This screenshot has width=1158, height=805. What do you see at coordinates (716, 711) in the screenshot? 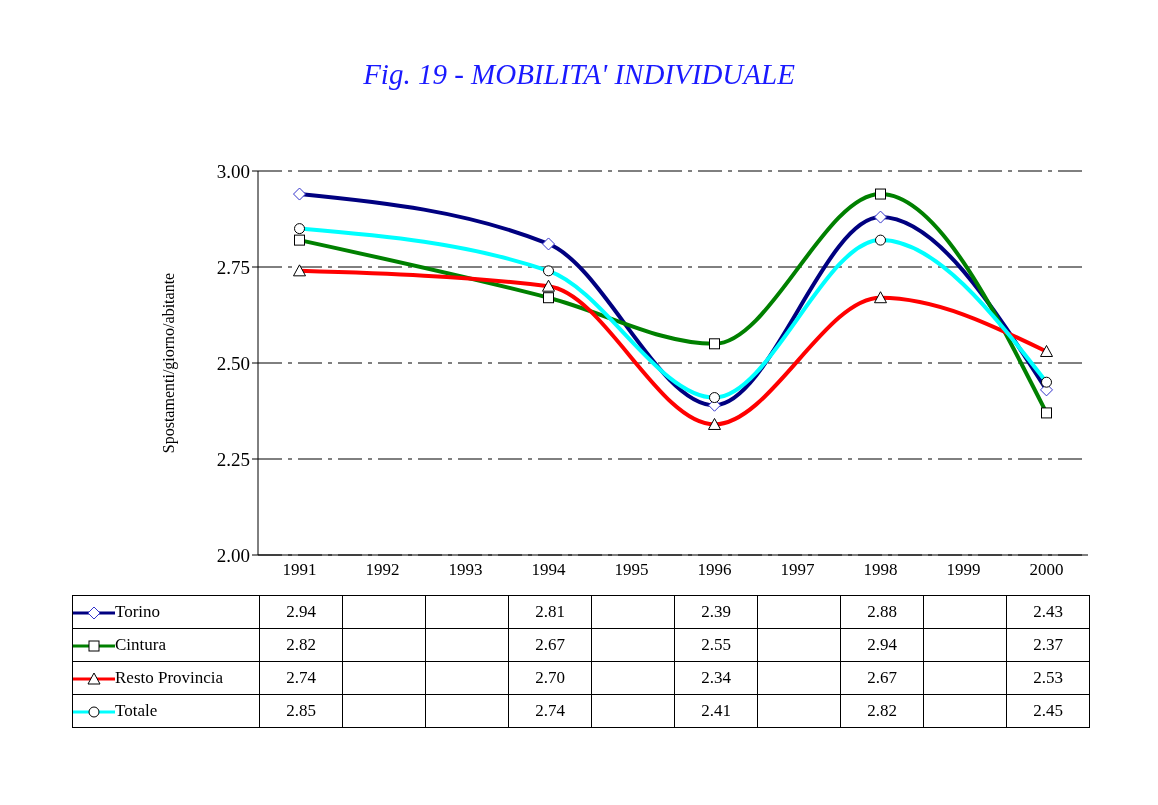
I see `data-label: 2.41` at bounding box center [716, 711].